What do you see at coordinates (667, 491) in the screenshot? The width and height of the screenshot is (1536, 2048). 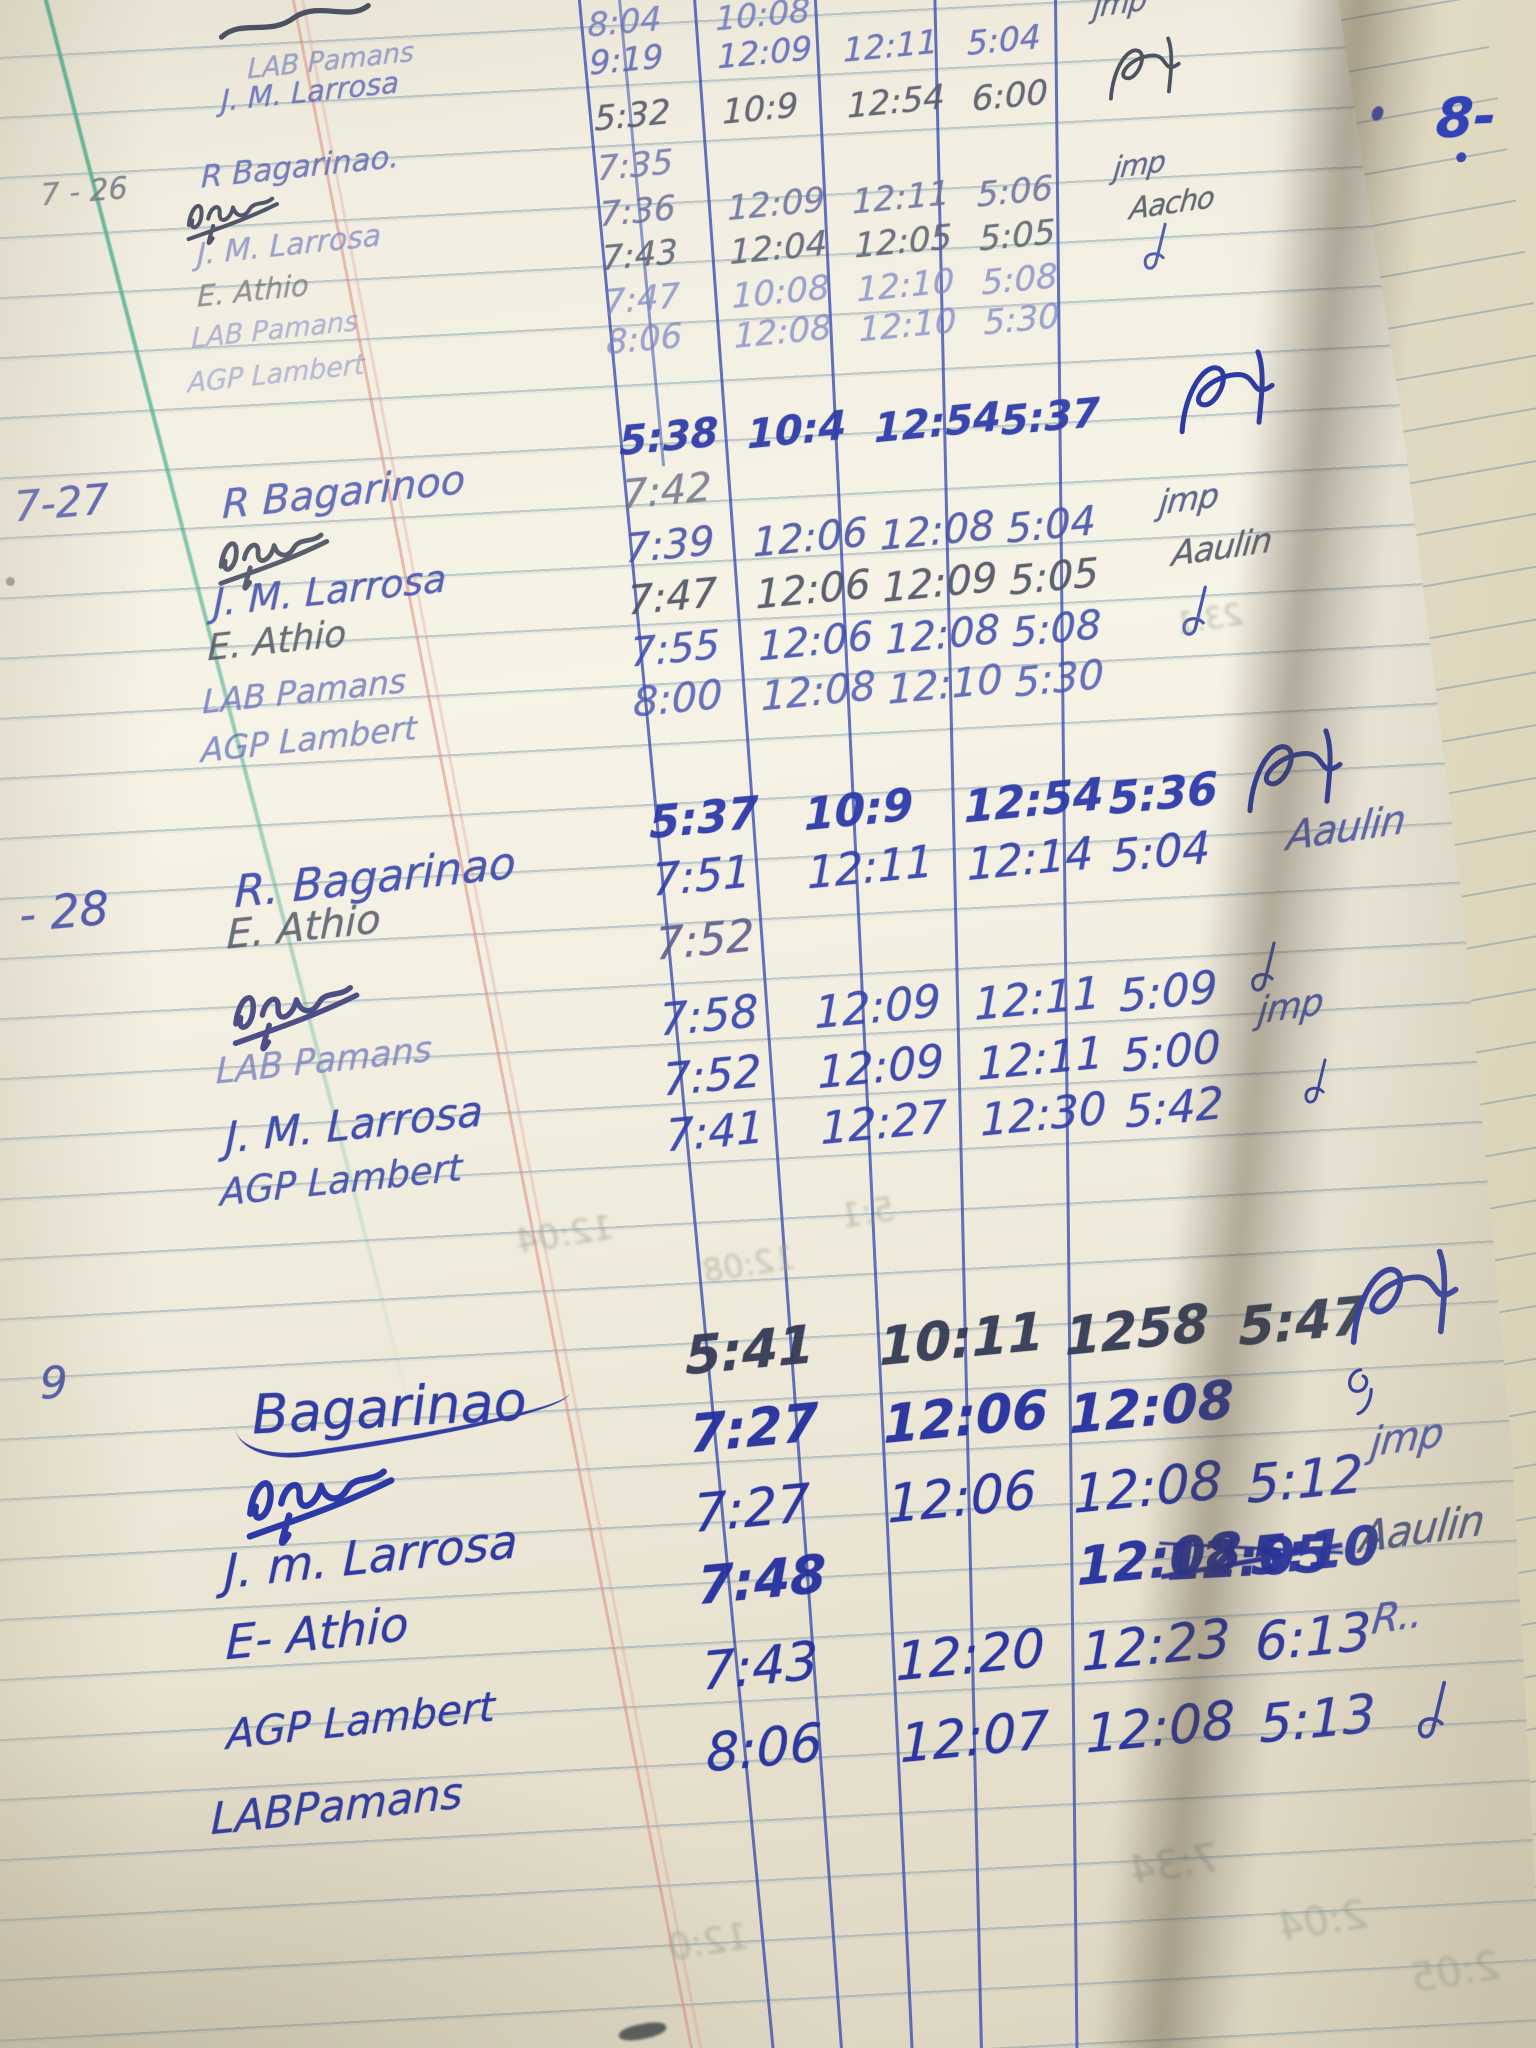 I see `time-cell: 7:42` at bounding box center [667, 491].